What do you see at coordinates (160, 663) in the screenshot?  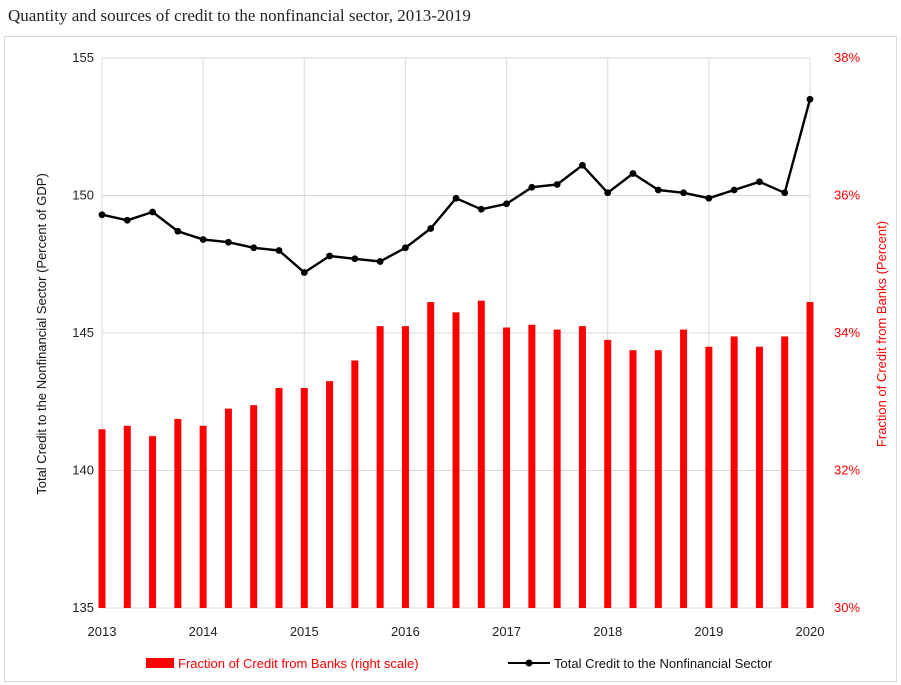 I see `legend-swatch-bars` at bounding box center [160, 663].